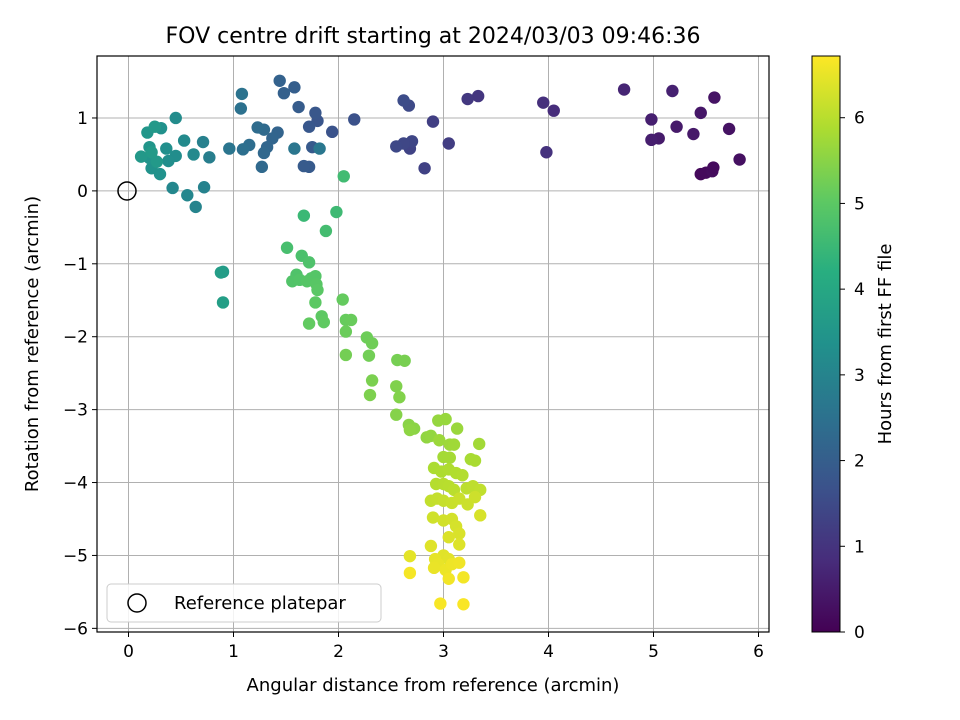  What do you see at coordinates (233, 652) in the screenshot?
I see `x-tick-label: 1` at bounding box center [233, 652].